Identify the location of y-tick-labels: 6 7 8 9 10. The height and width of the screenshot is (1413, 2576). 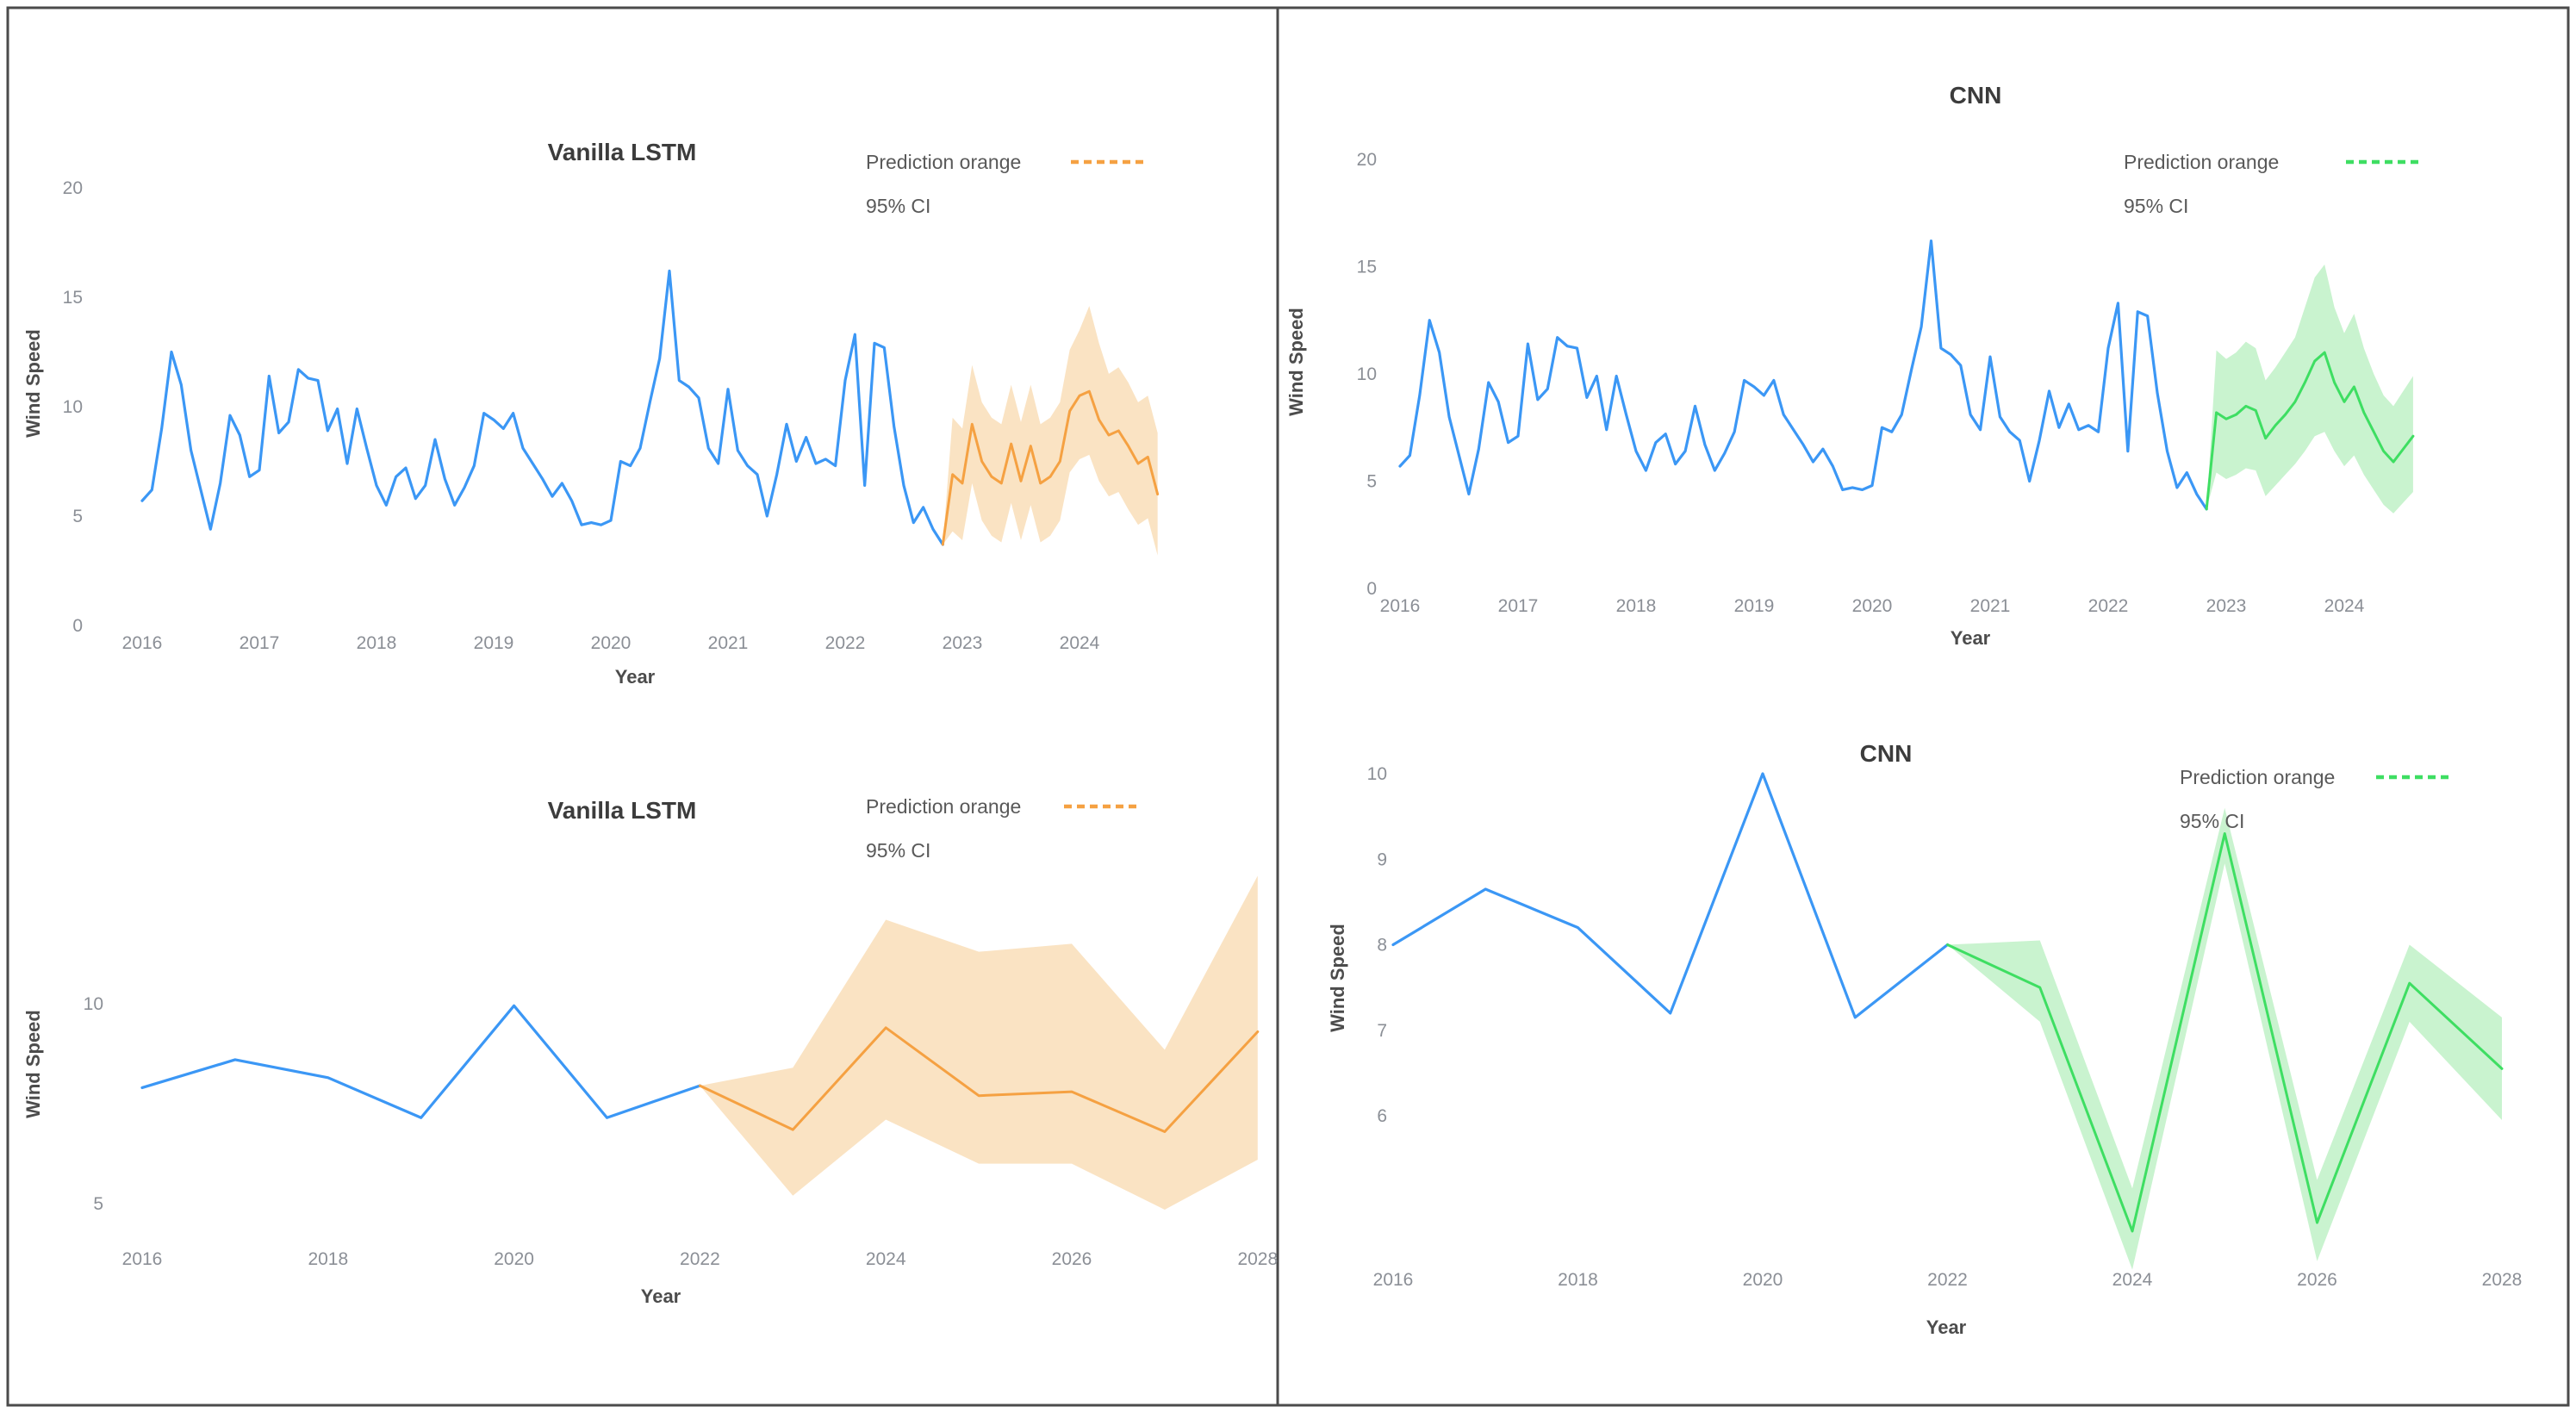
(1377, 945).